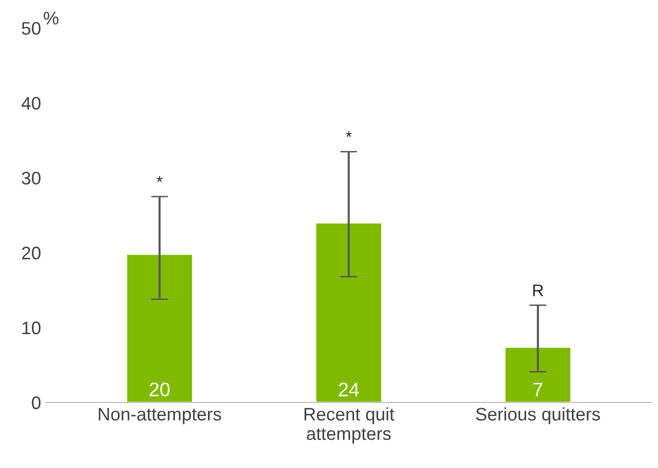  I want to click on data-label: 7, so click(538, 389).